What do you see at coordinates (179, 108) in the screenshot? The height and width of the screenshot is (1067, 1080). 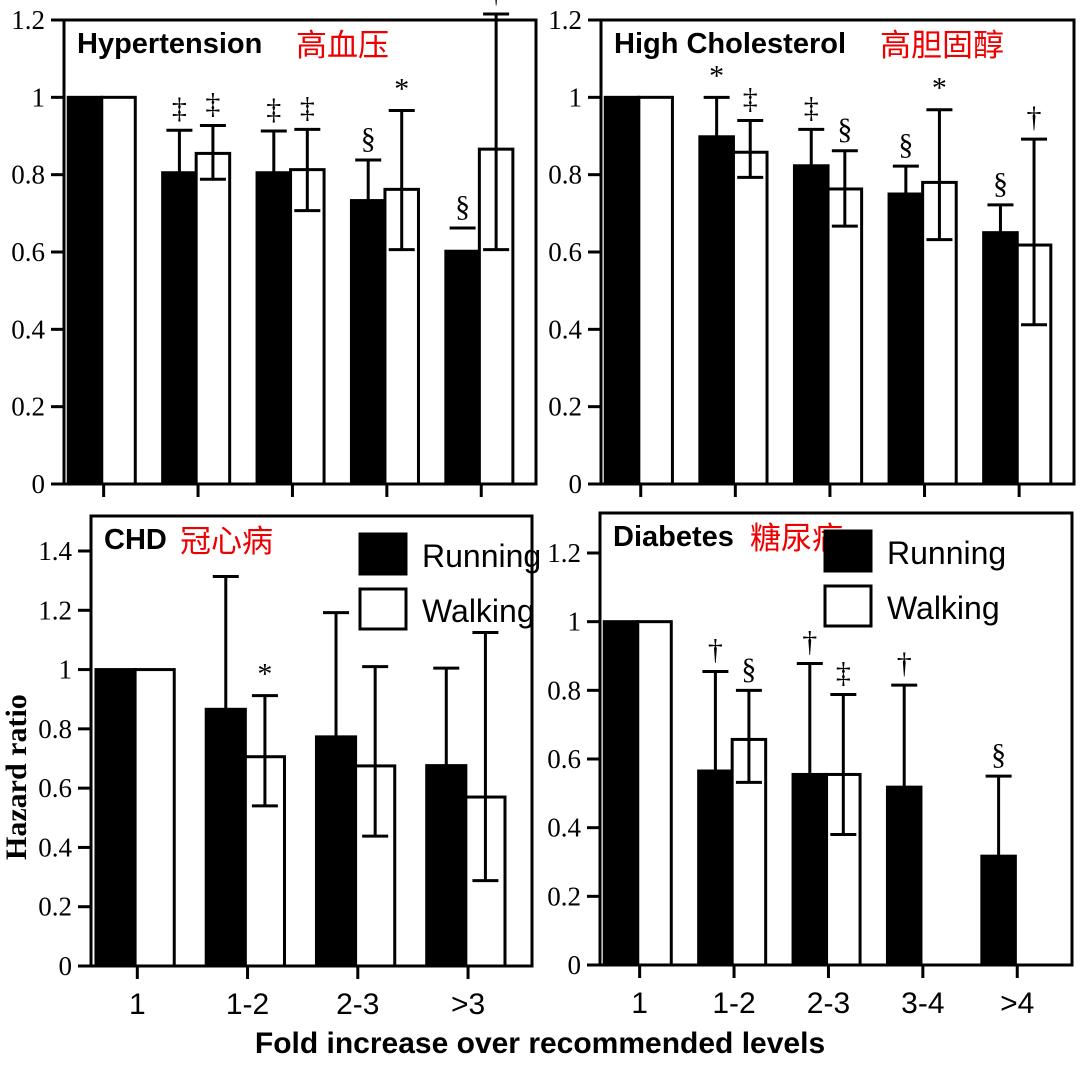 I see `significance-marker-running-top-left-1: ‡` at bounding box center [179, 108].